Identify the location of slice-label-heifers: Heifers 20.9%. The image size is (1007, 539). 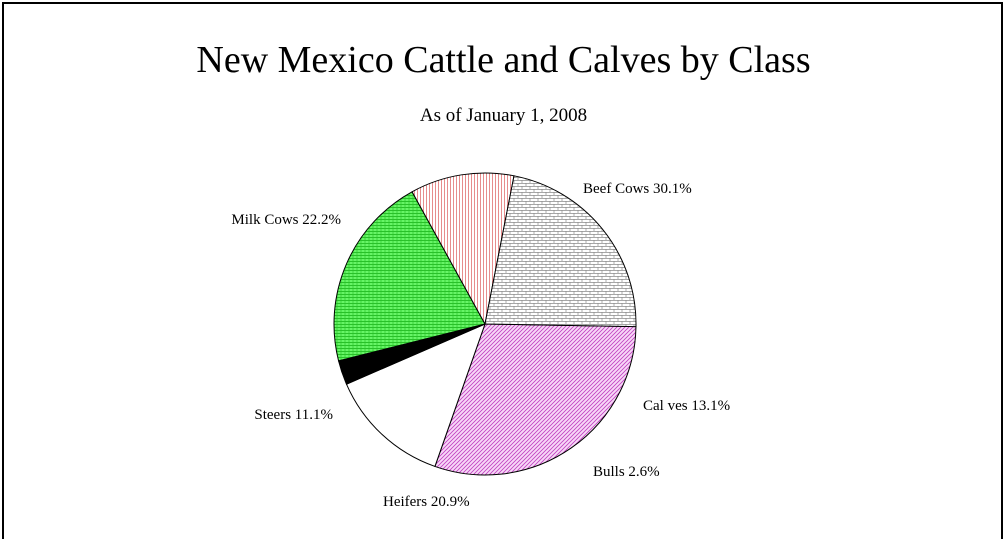
(426, 502).